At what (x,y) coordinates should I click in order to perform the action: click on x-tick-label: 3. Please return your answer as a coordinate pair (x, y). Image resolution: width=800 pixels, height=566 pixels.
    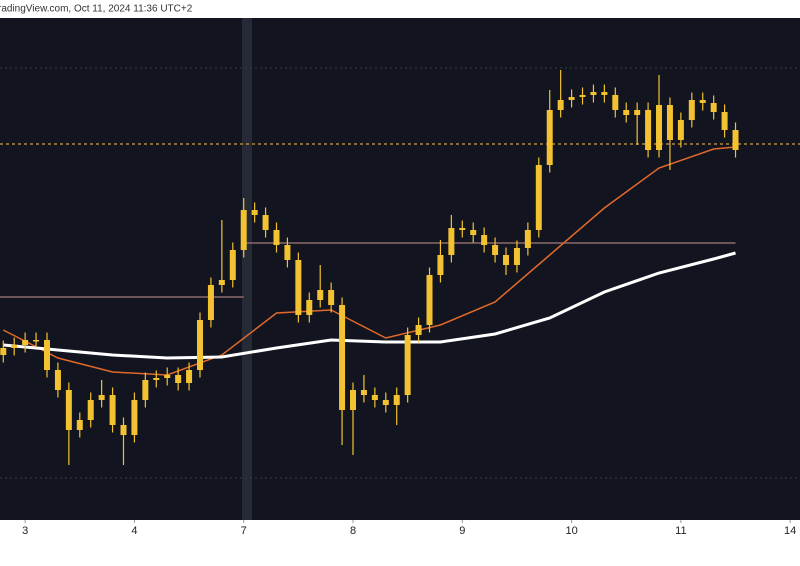
    Looking at the image, I should click on (25, 531).